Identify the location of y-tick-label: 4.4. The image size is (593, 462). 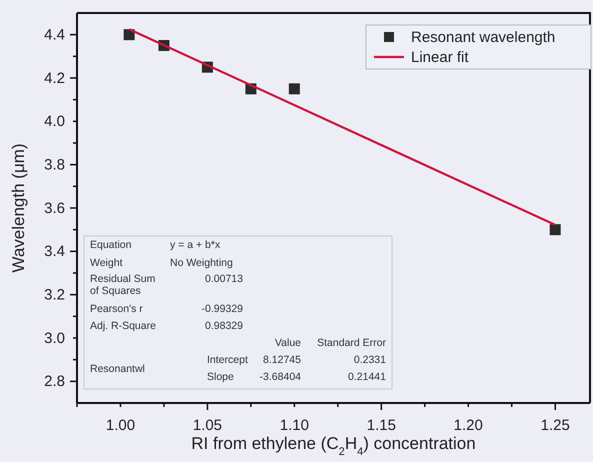
(54, 35).